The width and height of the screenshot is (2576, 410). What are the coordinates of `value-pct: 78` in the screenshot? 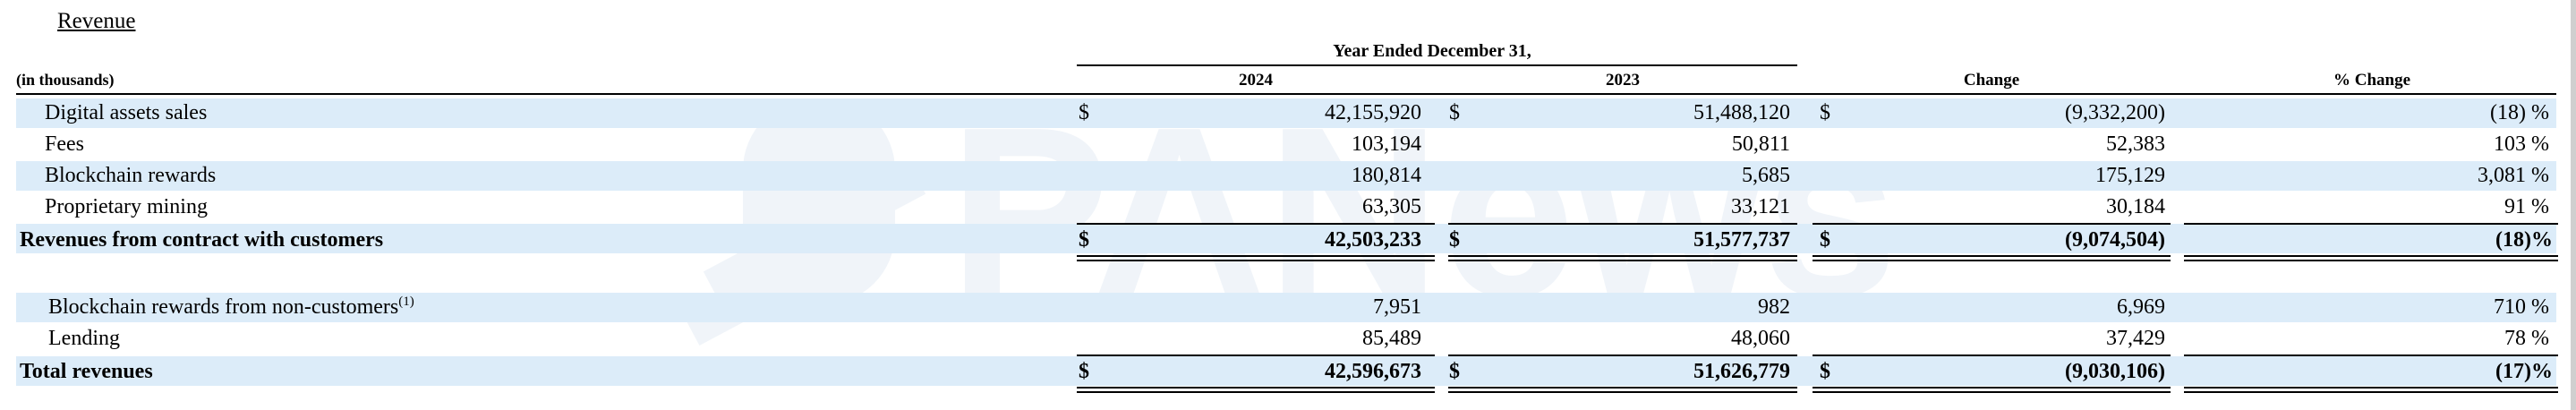 It's located at (2515, 339).